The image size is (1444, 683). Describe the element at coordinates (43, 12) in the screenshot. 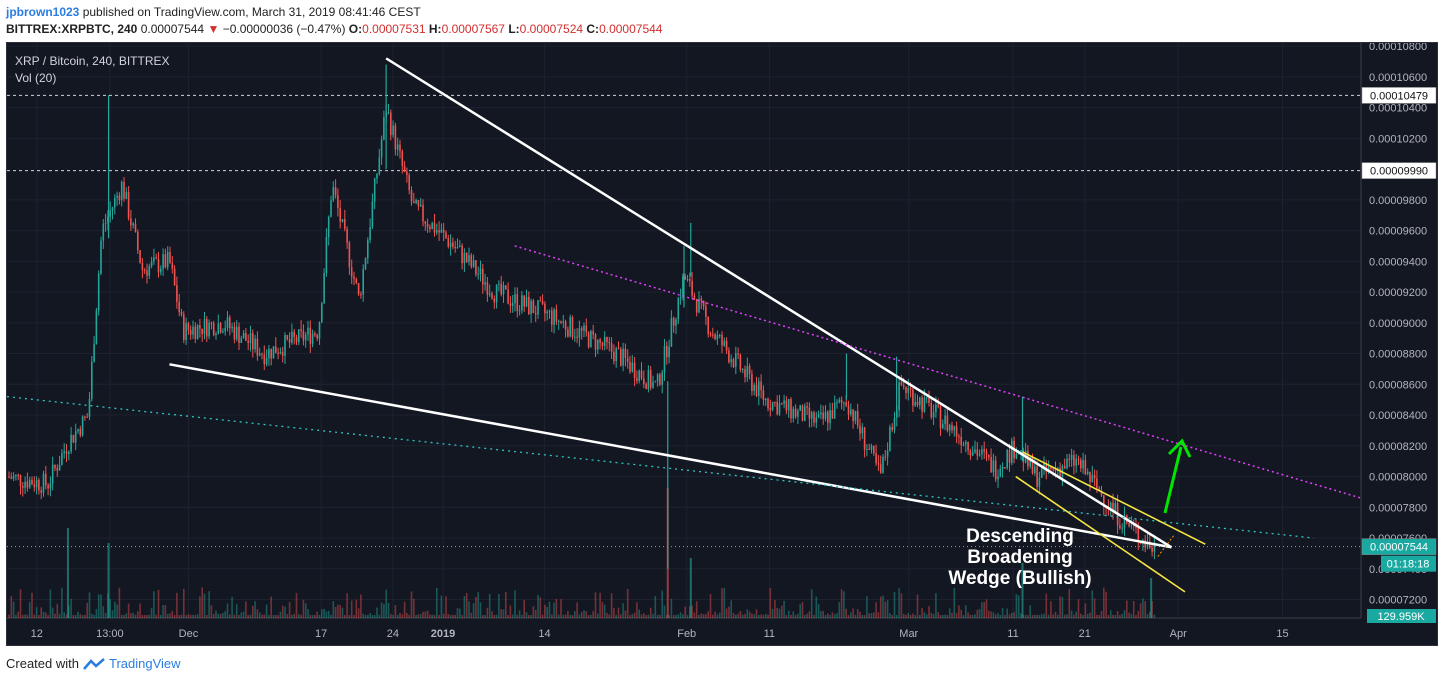

I see `author-link: jpbrown1023` at that location.